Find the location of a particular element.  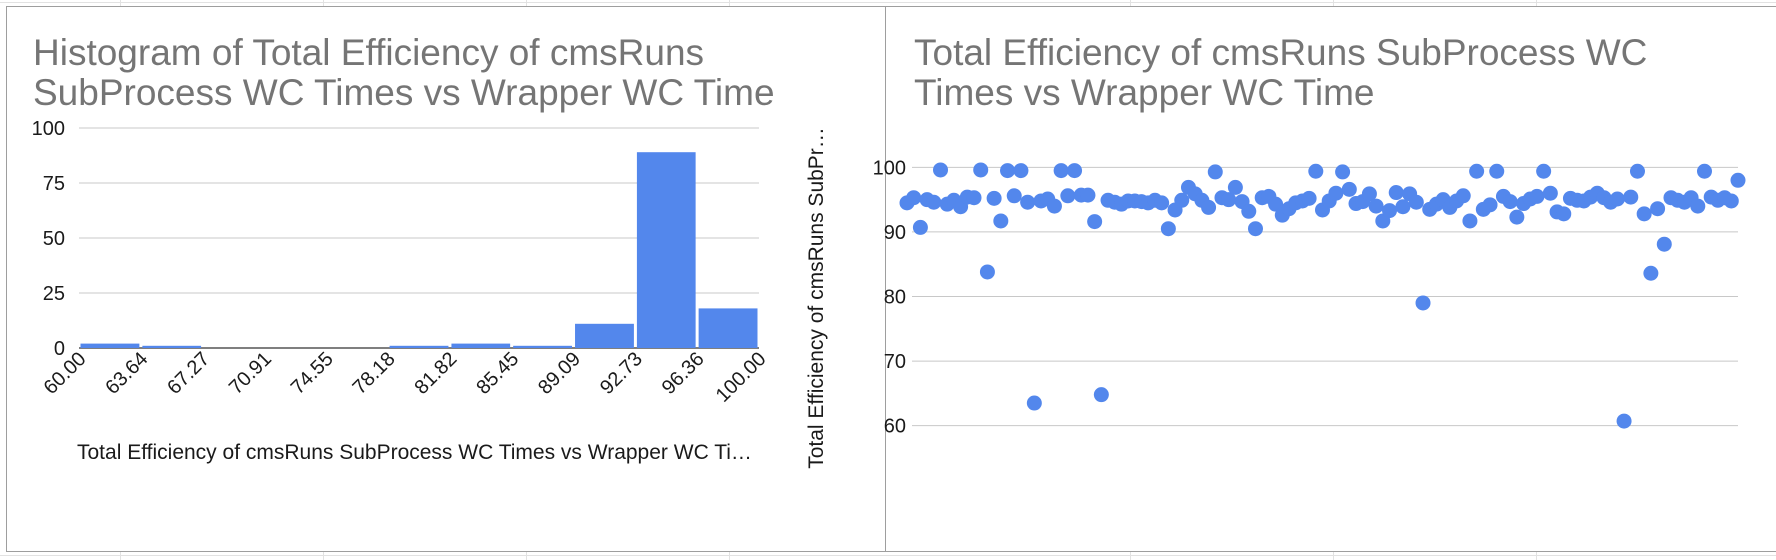

x-tick-label: 70.91 is located at coordinates (250, 373).